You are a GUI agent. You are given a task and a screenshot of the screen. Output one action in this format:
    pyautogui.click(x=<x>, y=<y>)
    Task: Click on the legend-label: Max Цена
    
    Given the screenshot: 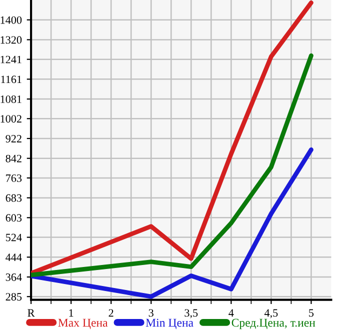 What is the action you would take?
    pyautogui.click(x=83, y=324)
    